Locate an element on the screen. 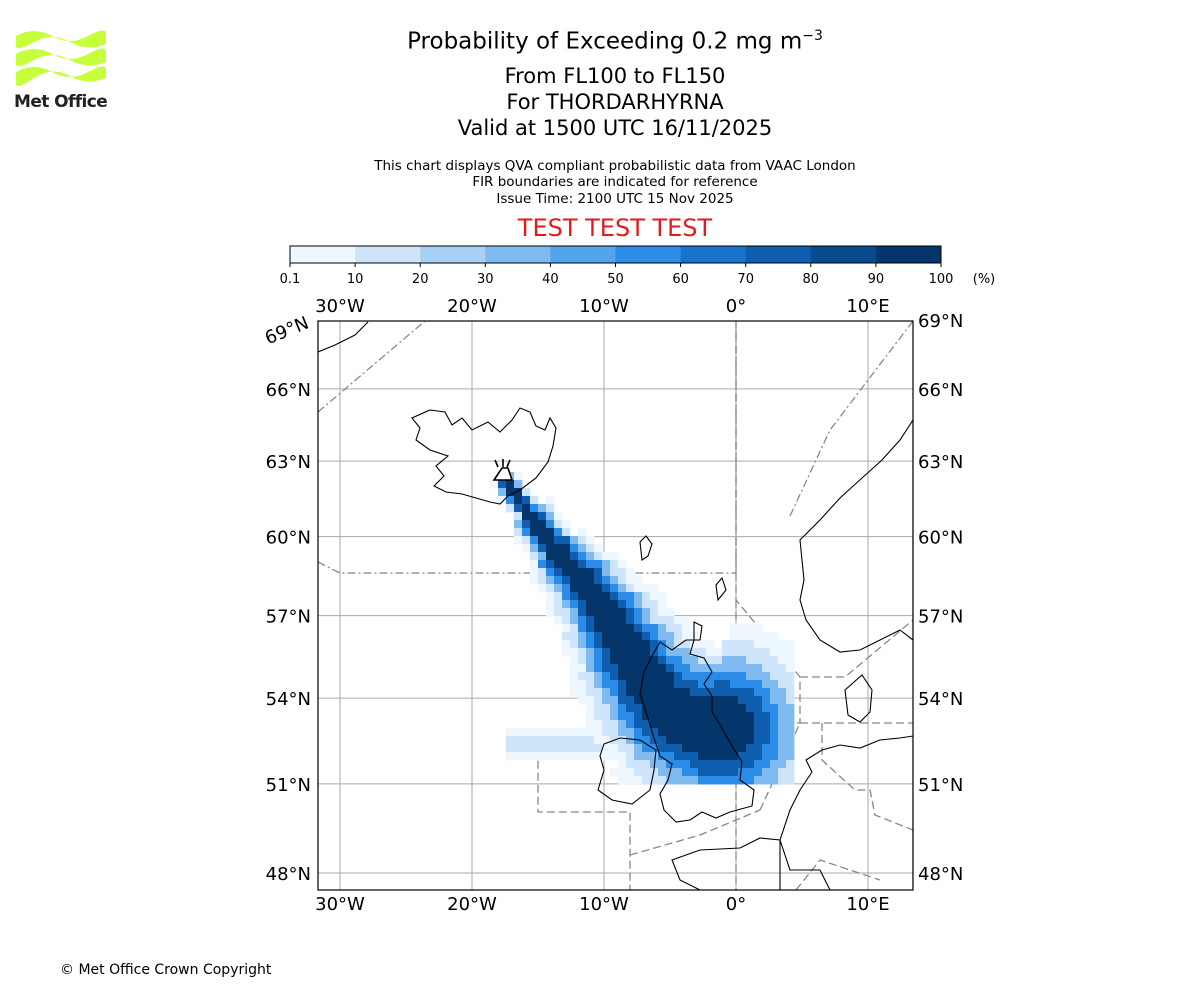 Image resolution: width=1200 pixels, height=1000 pixels. colorbar-segment is located at coordinates (648, 254).